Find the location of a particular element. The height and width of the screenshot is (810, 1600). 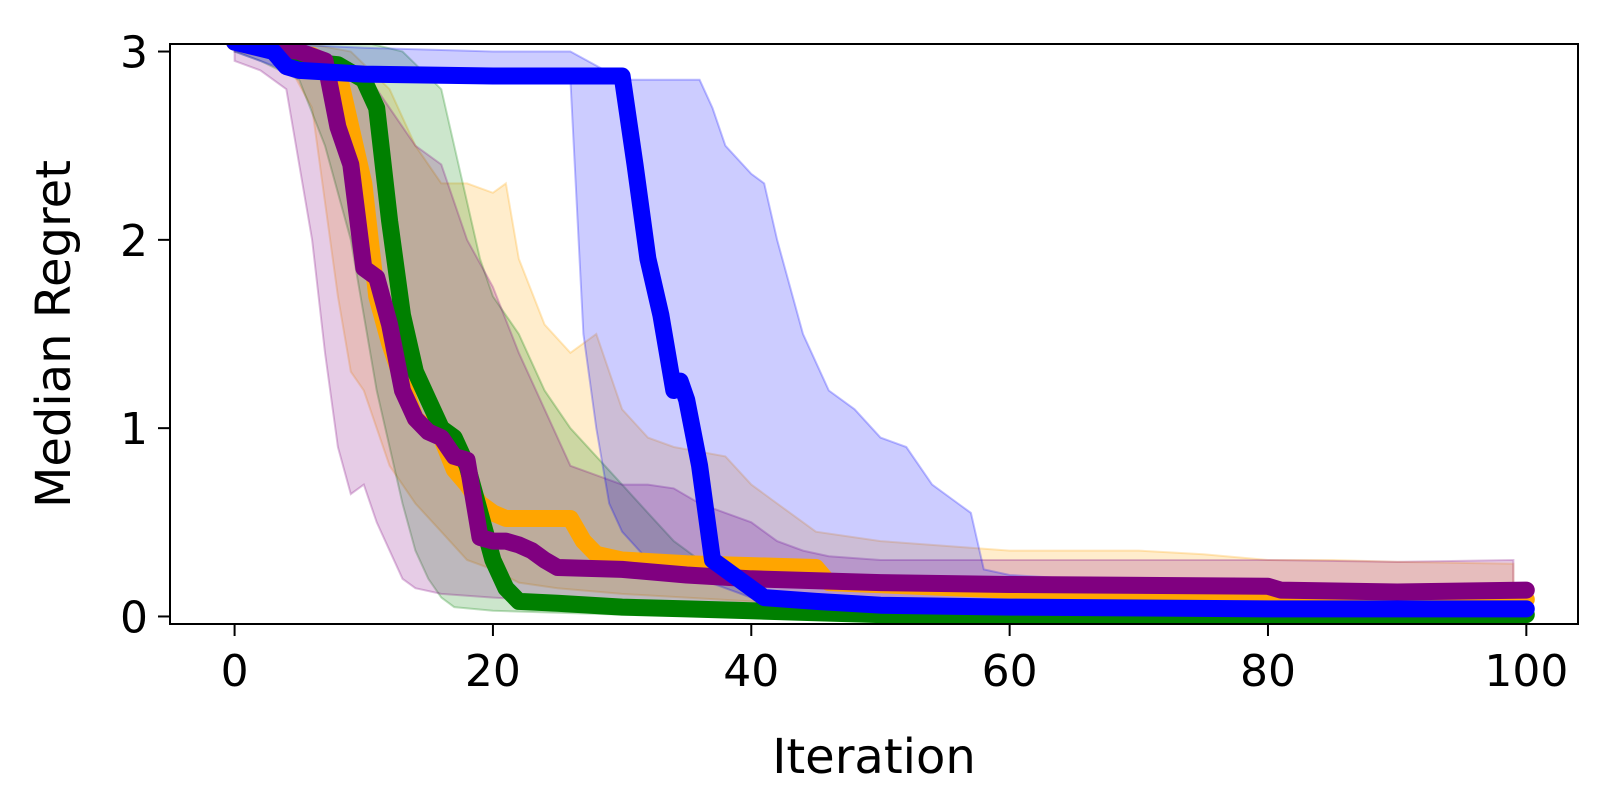

y-tick-label: 0 is located at coordinates (134, 617).